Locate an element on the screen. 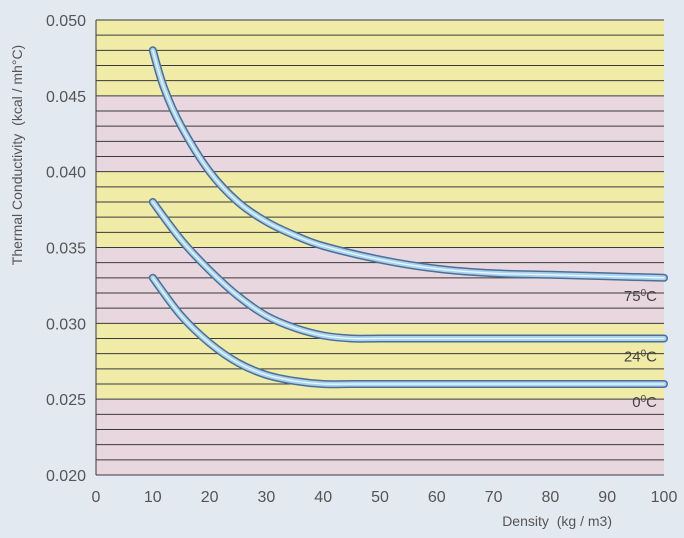 The width and height of the screenshot is (684, 538). x-tick-label: 60 is located at coordinates (437, 497).